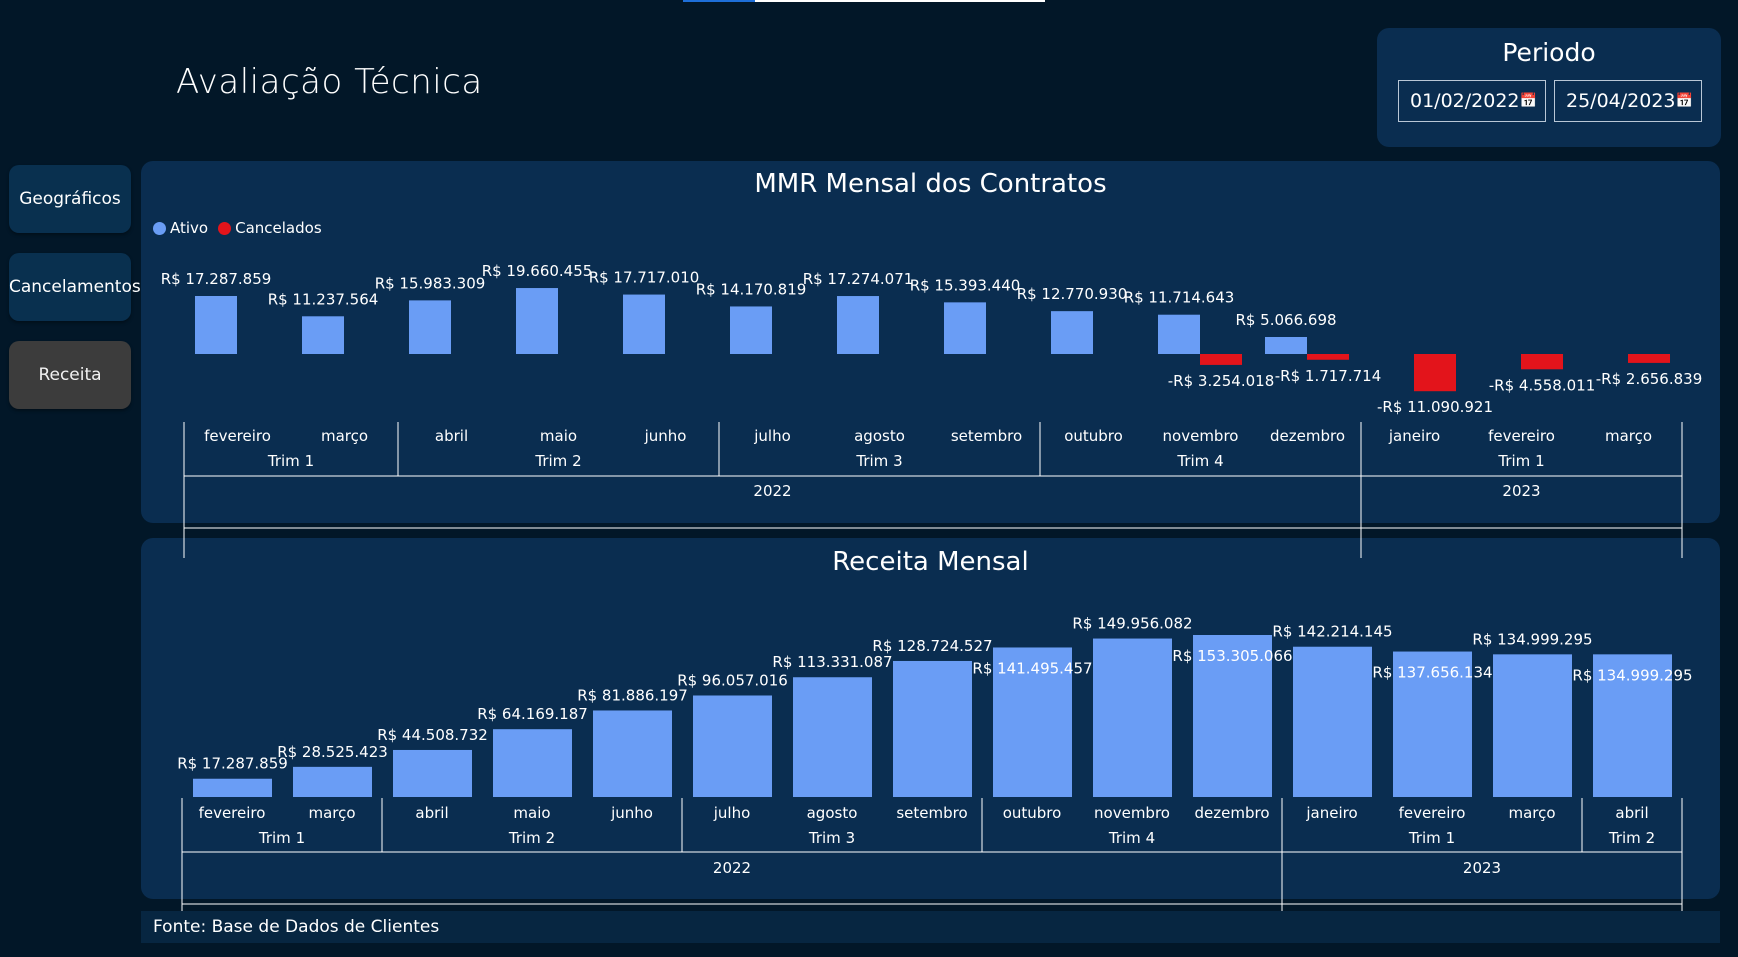 This screenshot has width=1738, height=957. Describe the element at coordinates (1472, 101) in the screenshot. I see `start-date-input: 01/02/2022 📅` at that location.